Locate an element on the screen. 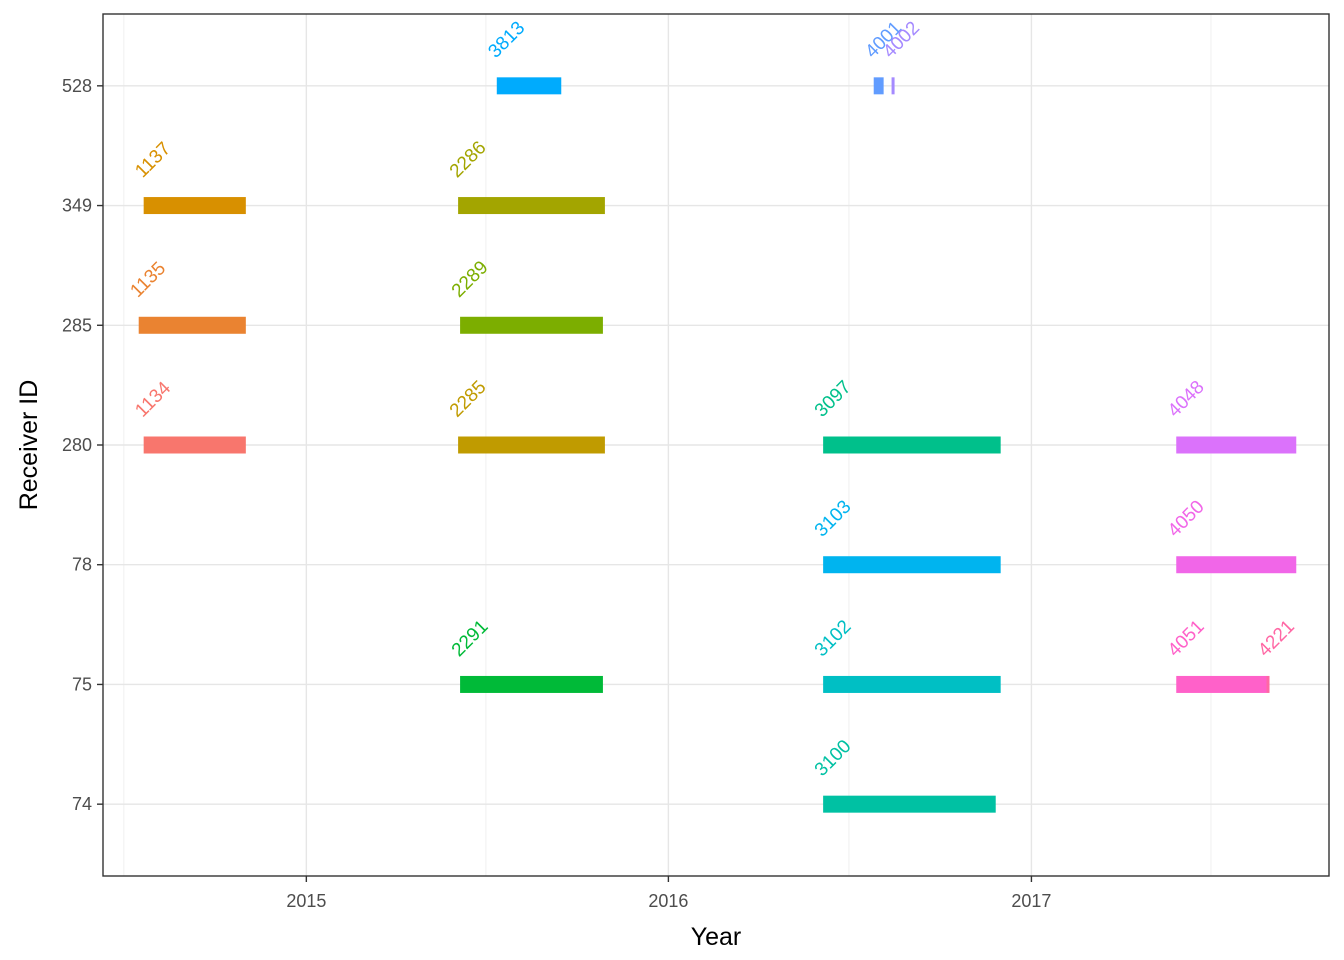 Image resolution: width=1344 pixels, height=960 pixels. y-axis: 74 75 78 280 285 349 528 is located at coordinates (82, 445).